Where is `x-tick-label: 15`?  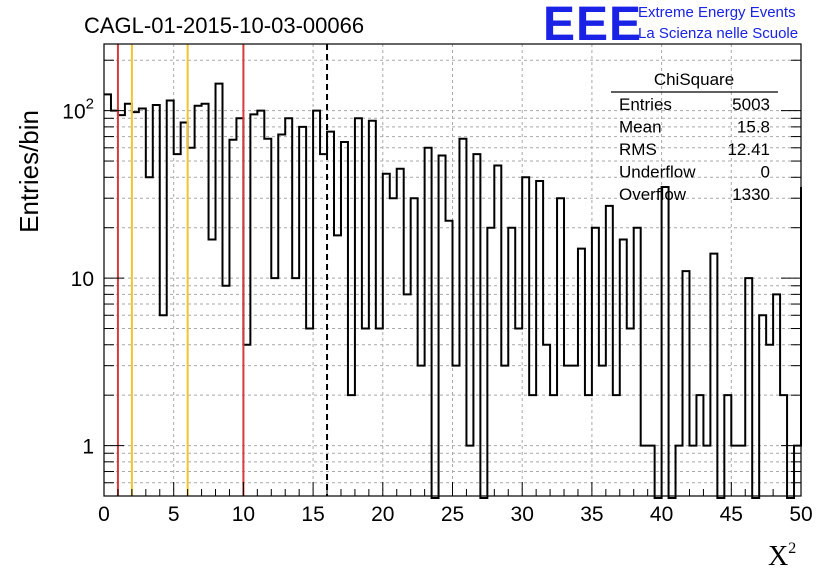
x-tick-label: 15 is located at coordinates (312, 514).